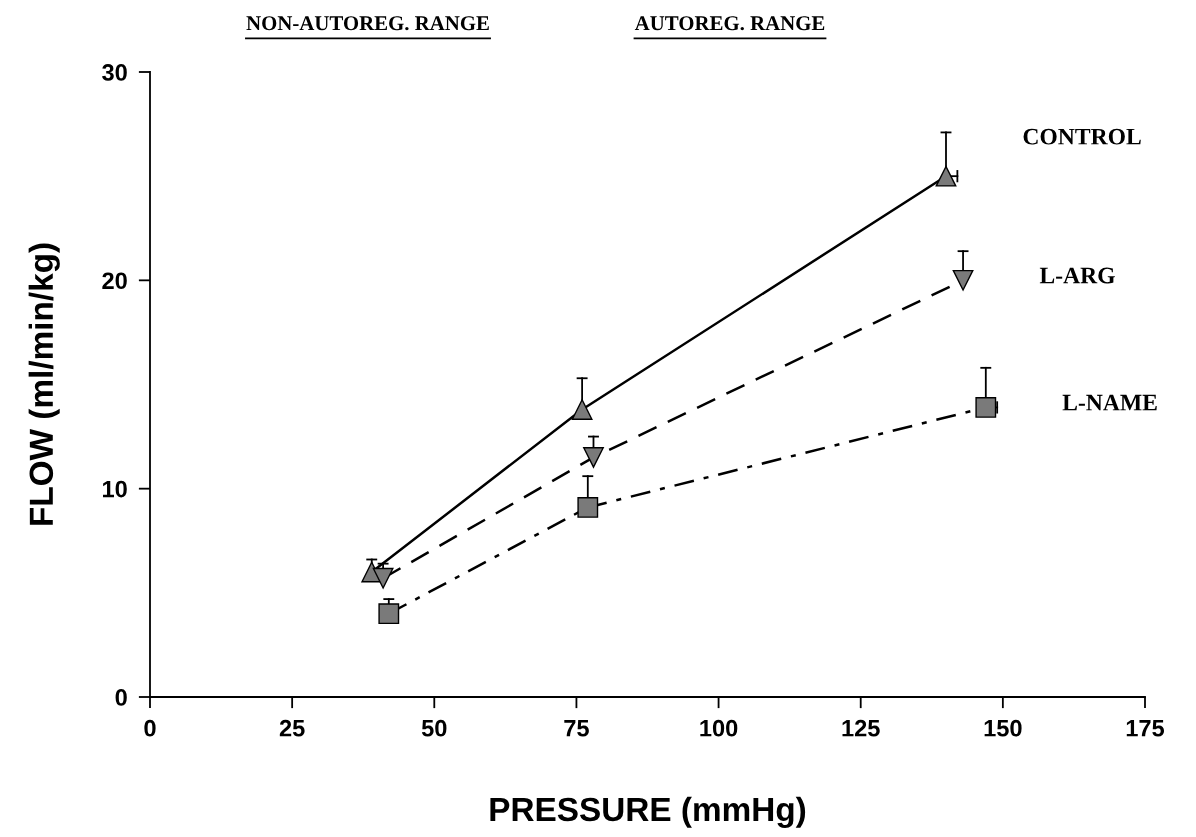 Image resolution: width=1196 pixels, height=837 pixels. What do you see at coordinates (648, 812) in the screenshot?
I see `x-axis-title: PRESSURE (mmHg)` at bounding box center [648, 812].